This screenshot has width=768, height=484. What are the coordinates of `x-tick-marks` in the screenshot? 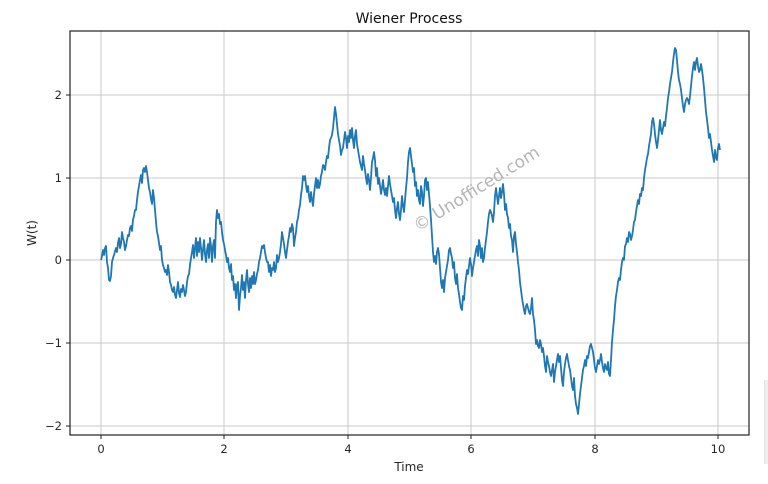 It's located at (409, 437).